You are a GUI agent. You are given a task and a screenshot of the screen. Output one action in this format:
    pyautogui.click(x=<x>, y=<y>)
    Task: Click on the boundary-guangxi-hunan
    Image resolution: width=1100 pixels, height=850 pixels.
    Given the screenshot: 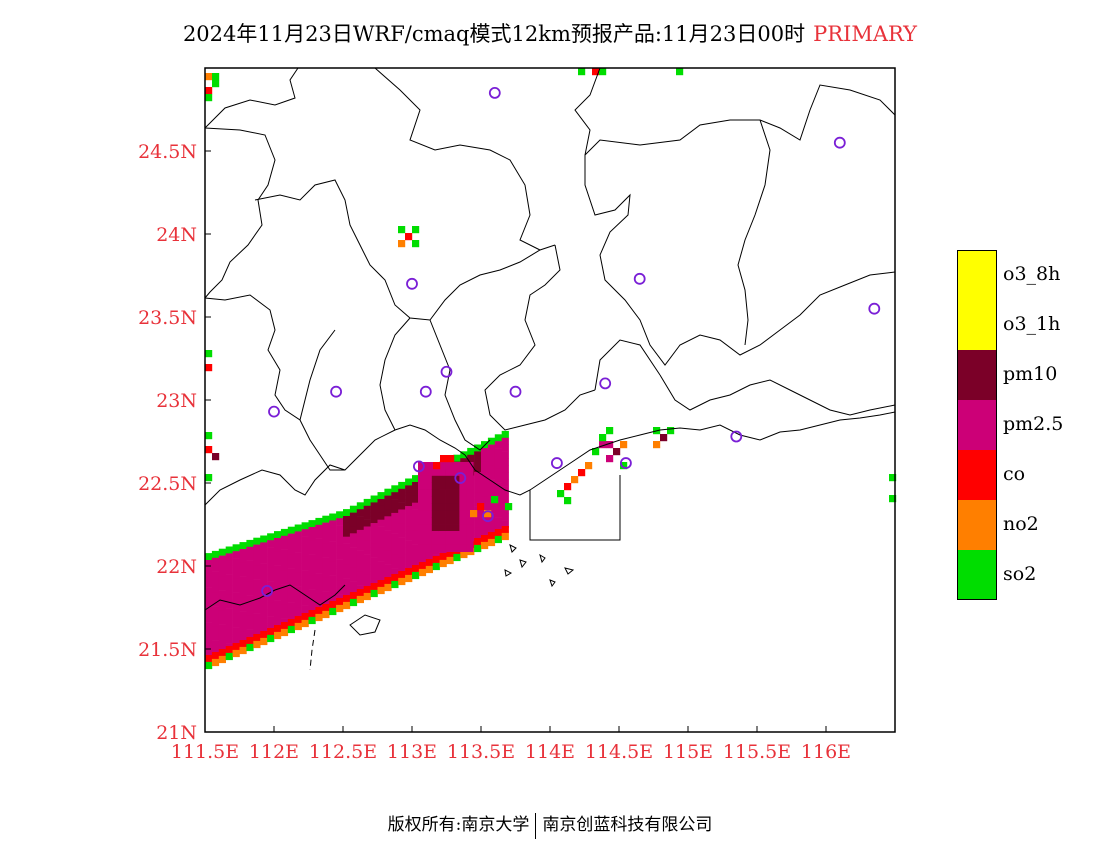 What is the action you would take?
    pyautogui.click(x=240, y=213)
    